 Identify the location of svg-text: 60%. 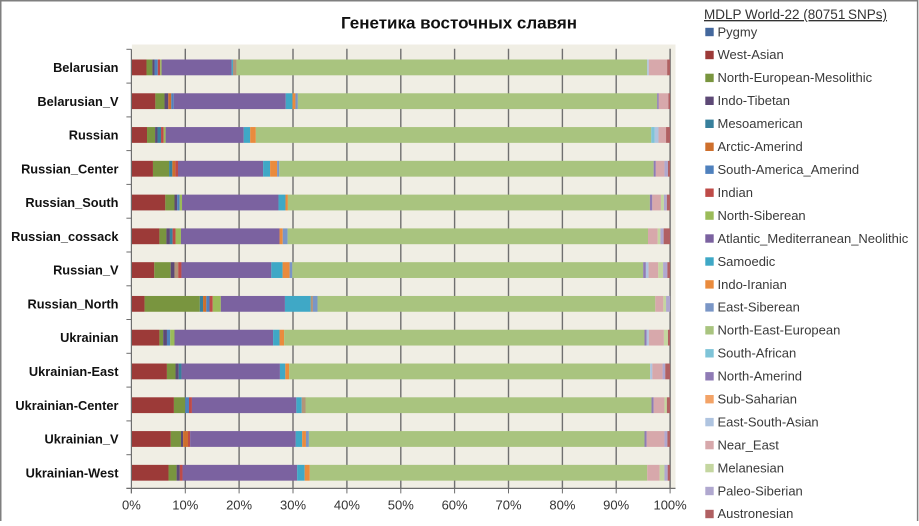
(455, 505).